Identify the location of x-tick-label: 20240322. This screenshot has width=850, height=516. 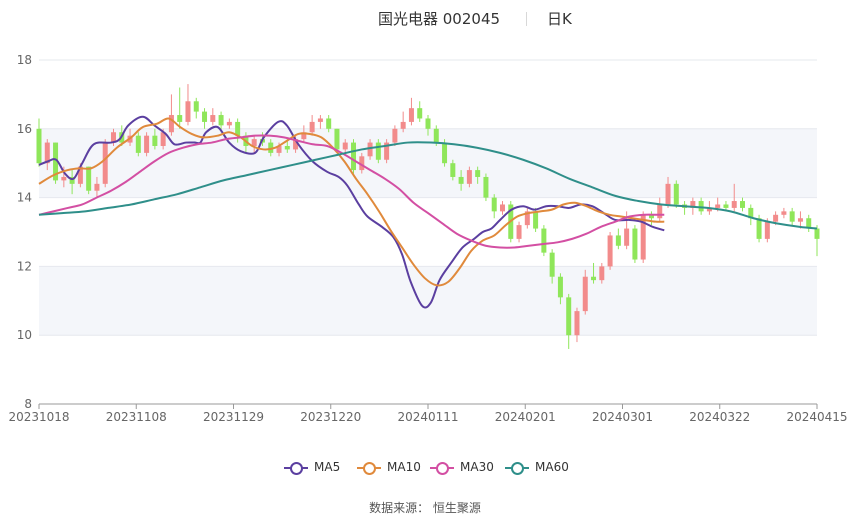
(719, 417).